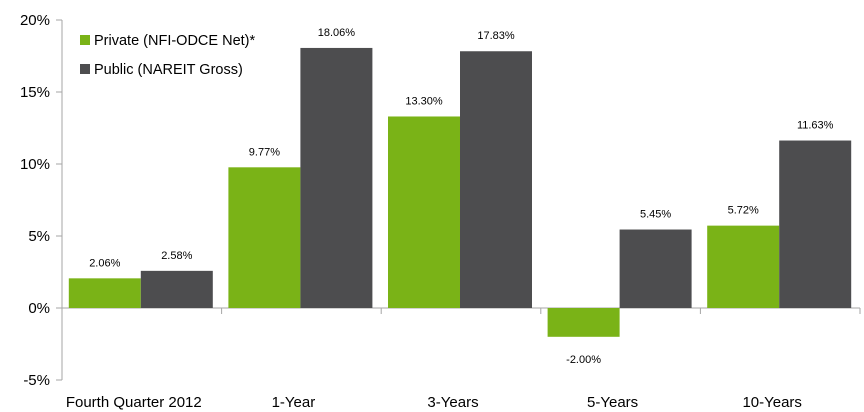 The height and width of the screenshot is (412, 864). What do you see at coordinates (655, 215) in the screenshot?
I see `data-label: 5.45%` at bounding box center [655, 215].